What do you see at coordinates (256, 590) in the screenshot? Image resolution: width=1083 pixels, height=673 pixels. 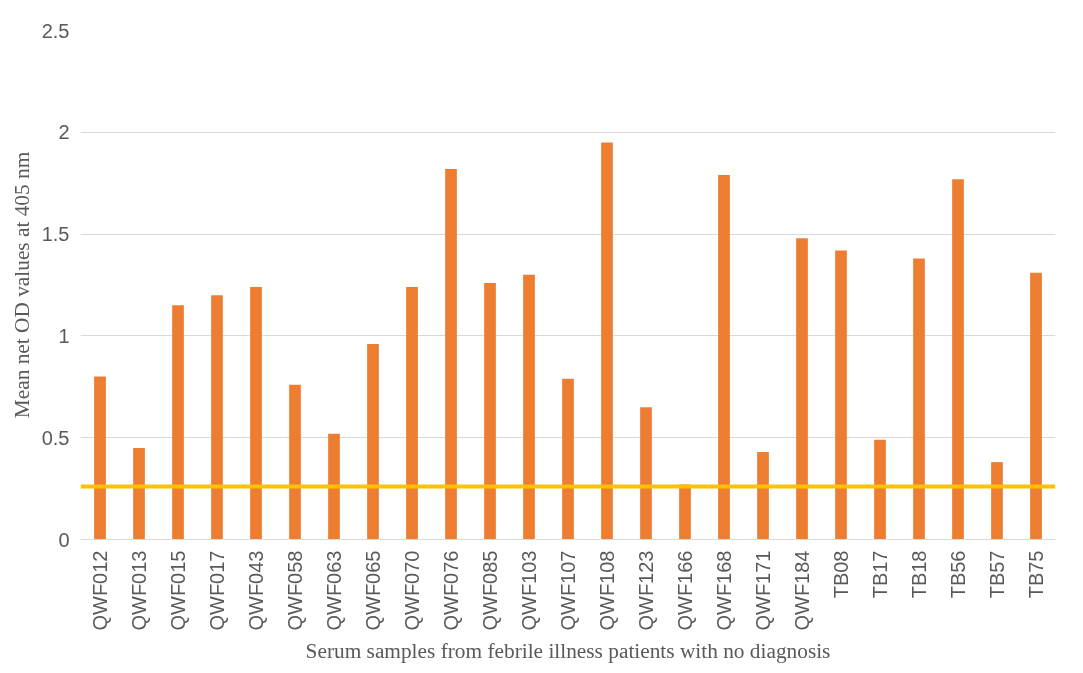 I see `x-tick-label: QWF043` at bounding box center [256, 590].